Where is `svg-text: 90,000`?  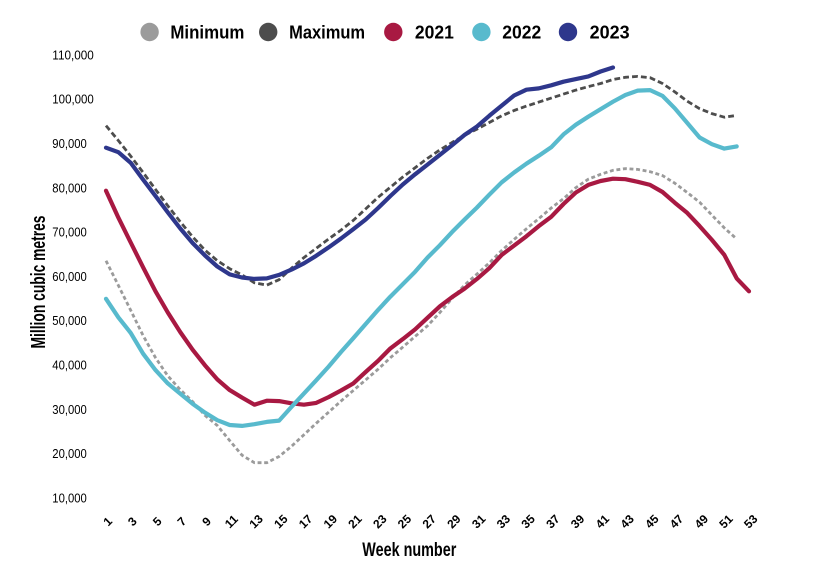
svg-text: 90,000 is located at coordinates (69, 143).